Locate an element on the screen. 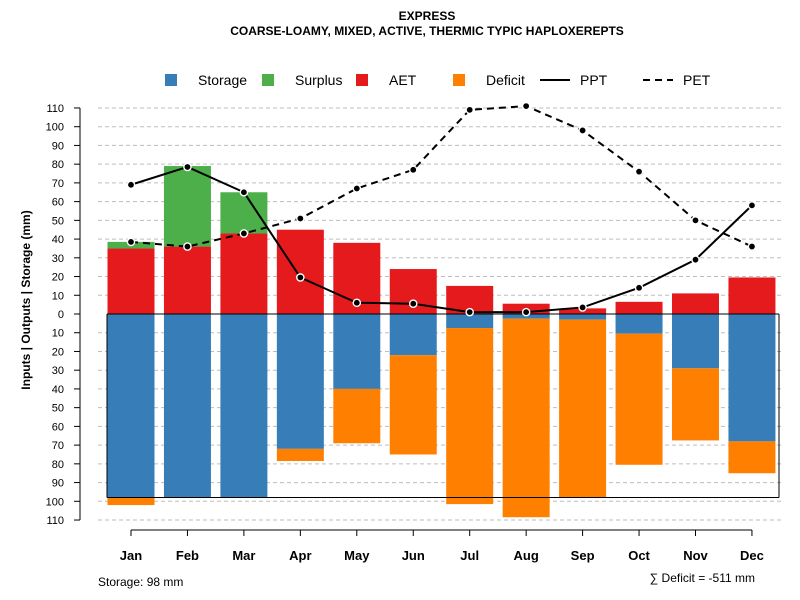 This screenshot has width=800, height=600. legend: Storage Surplus AET Deficit PPT PET is located at coordinates (438, 80).